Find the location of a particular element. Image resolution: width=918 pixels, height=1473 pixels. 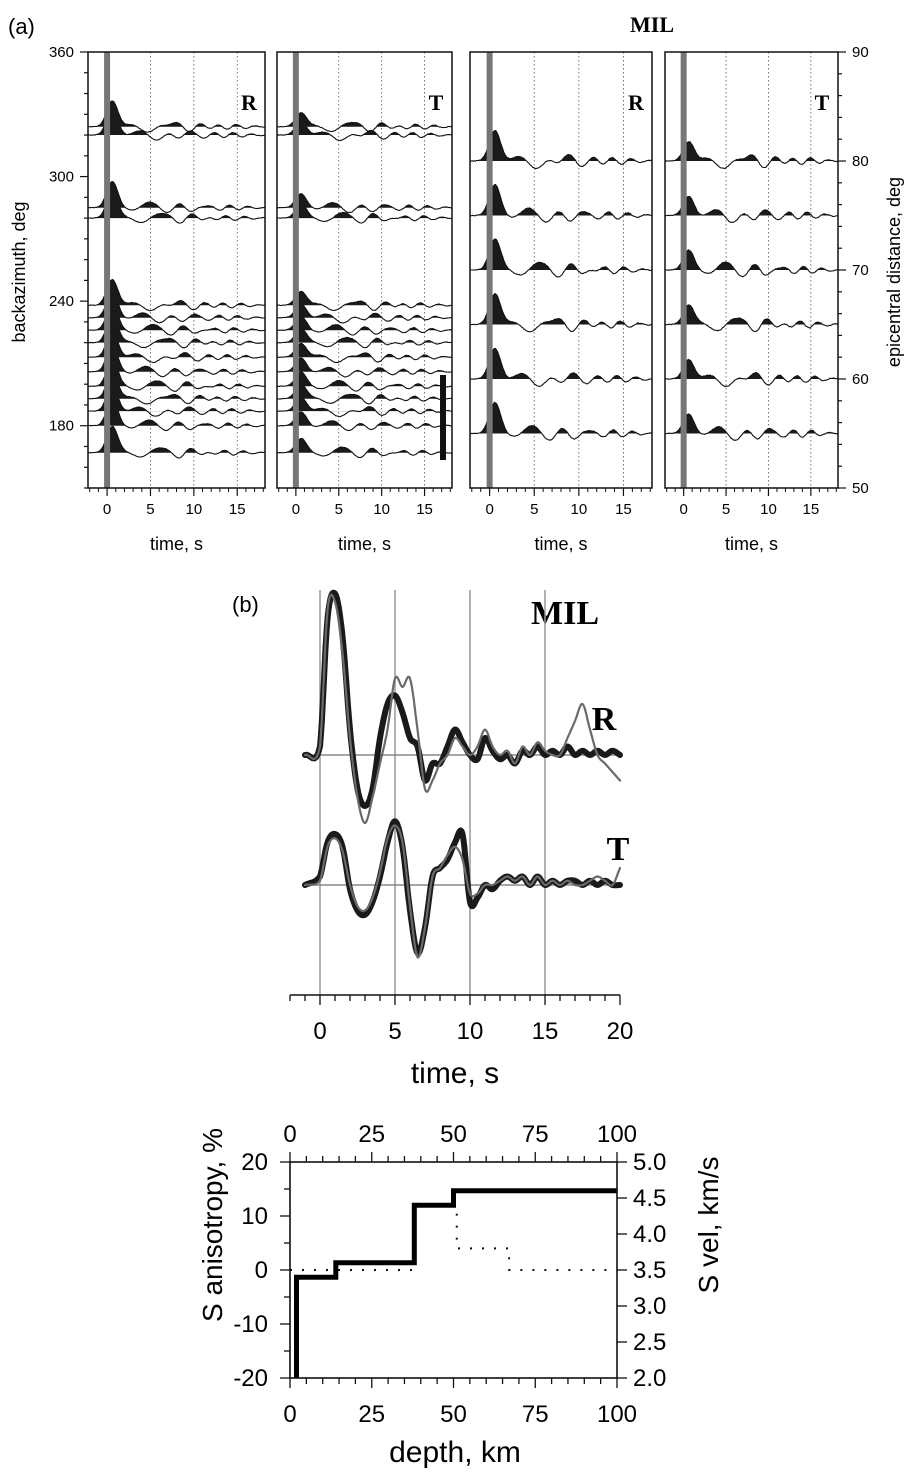

y2-tick-label: 4.0 is located at coordinates (649, 1234).